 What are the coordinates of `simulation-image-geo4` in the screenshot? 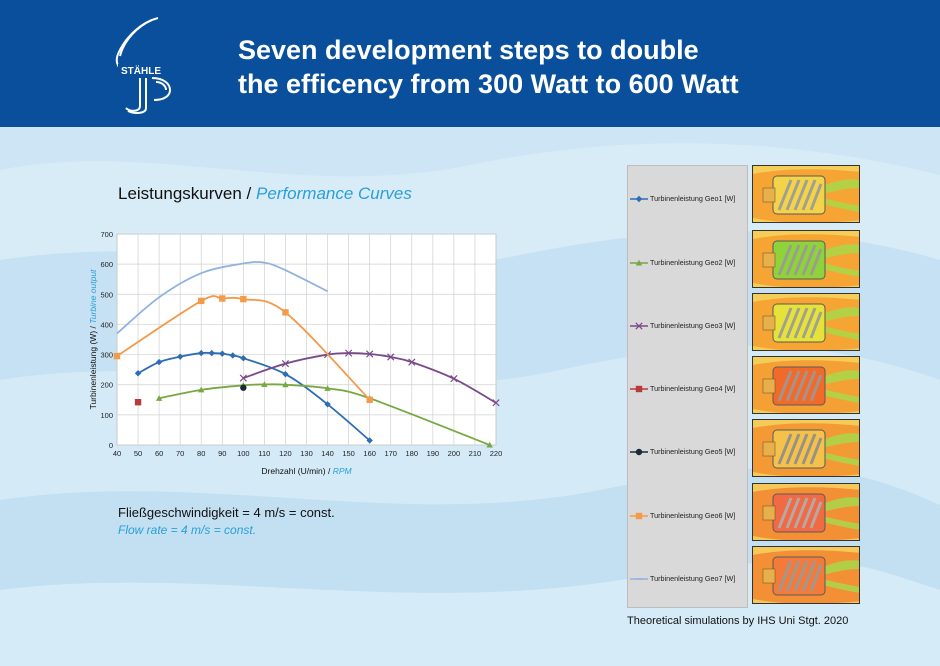 It's located at (806, 385).